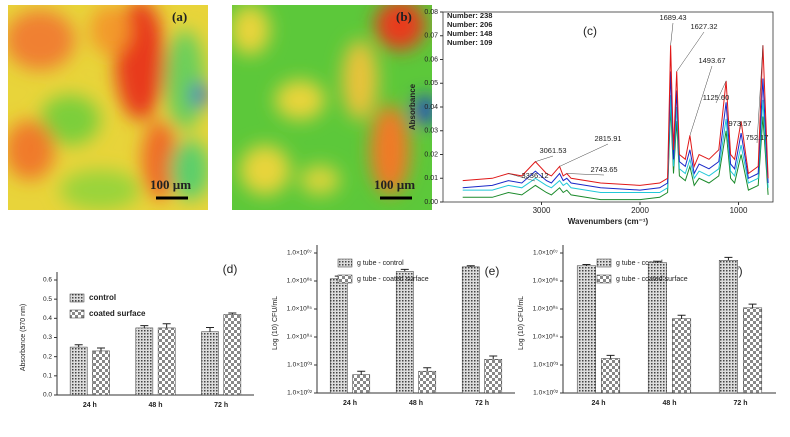 Image resolution: width=790 pixels, height=437 pixels. What do you see at coordinates (703, 26) in the screenshot?
I see `peak-label: 1627.32` at bounding box center [703, 26].